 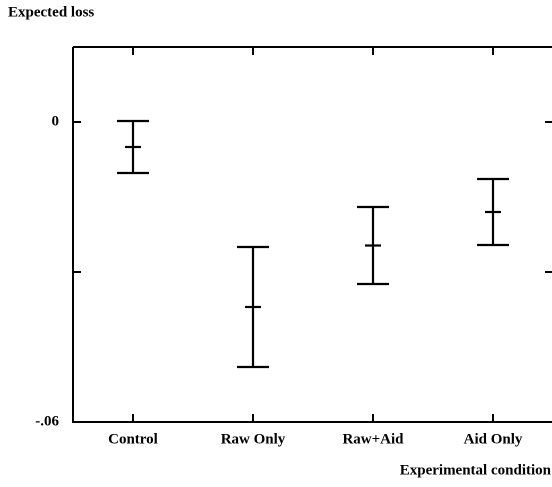 What do you see at coordinates (47, 421) in the screenshot?
I see `y-tick-label: -.06` at bounding box center [47, 421].